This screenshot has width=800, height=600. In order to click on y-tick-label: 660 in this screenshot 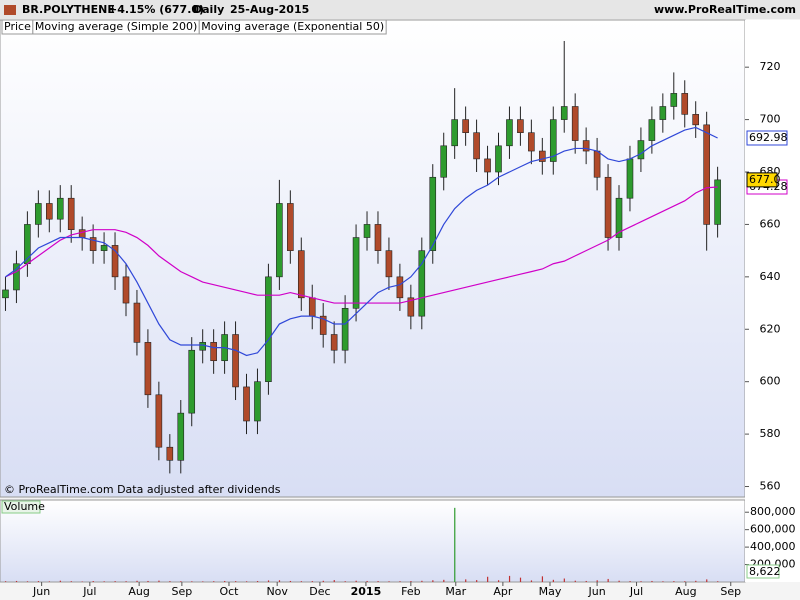, I will do `click(770, 223)`.